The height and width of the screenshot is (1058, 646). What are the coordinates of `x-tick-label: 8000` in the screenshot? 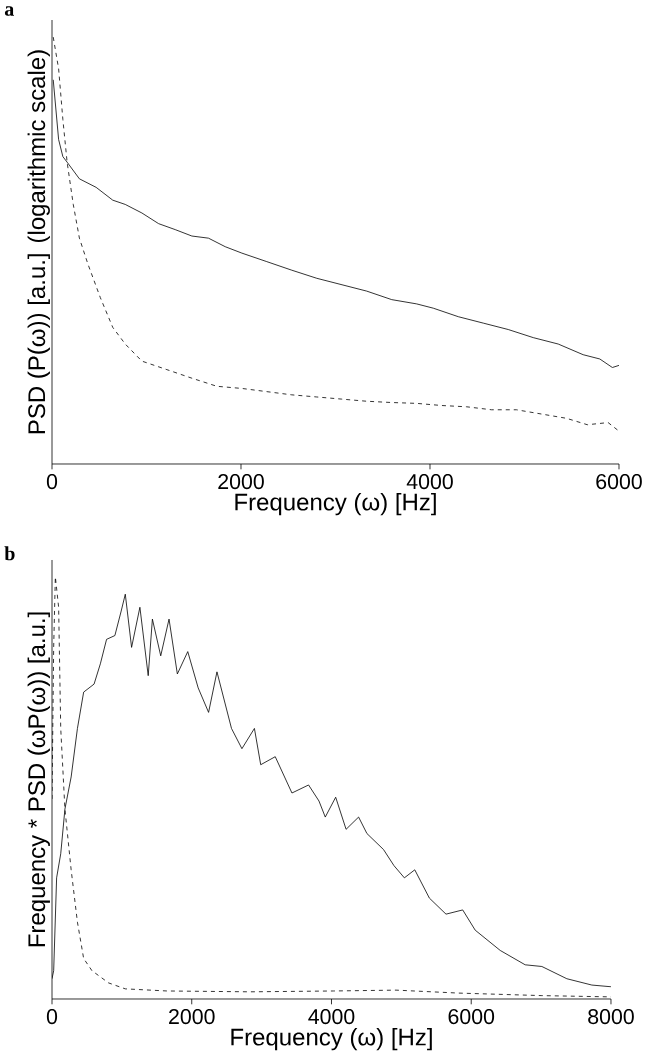 It's located at (611, 1017).